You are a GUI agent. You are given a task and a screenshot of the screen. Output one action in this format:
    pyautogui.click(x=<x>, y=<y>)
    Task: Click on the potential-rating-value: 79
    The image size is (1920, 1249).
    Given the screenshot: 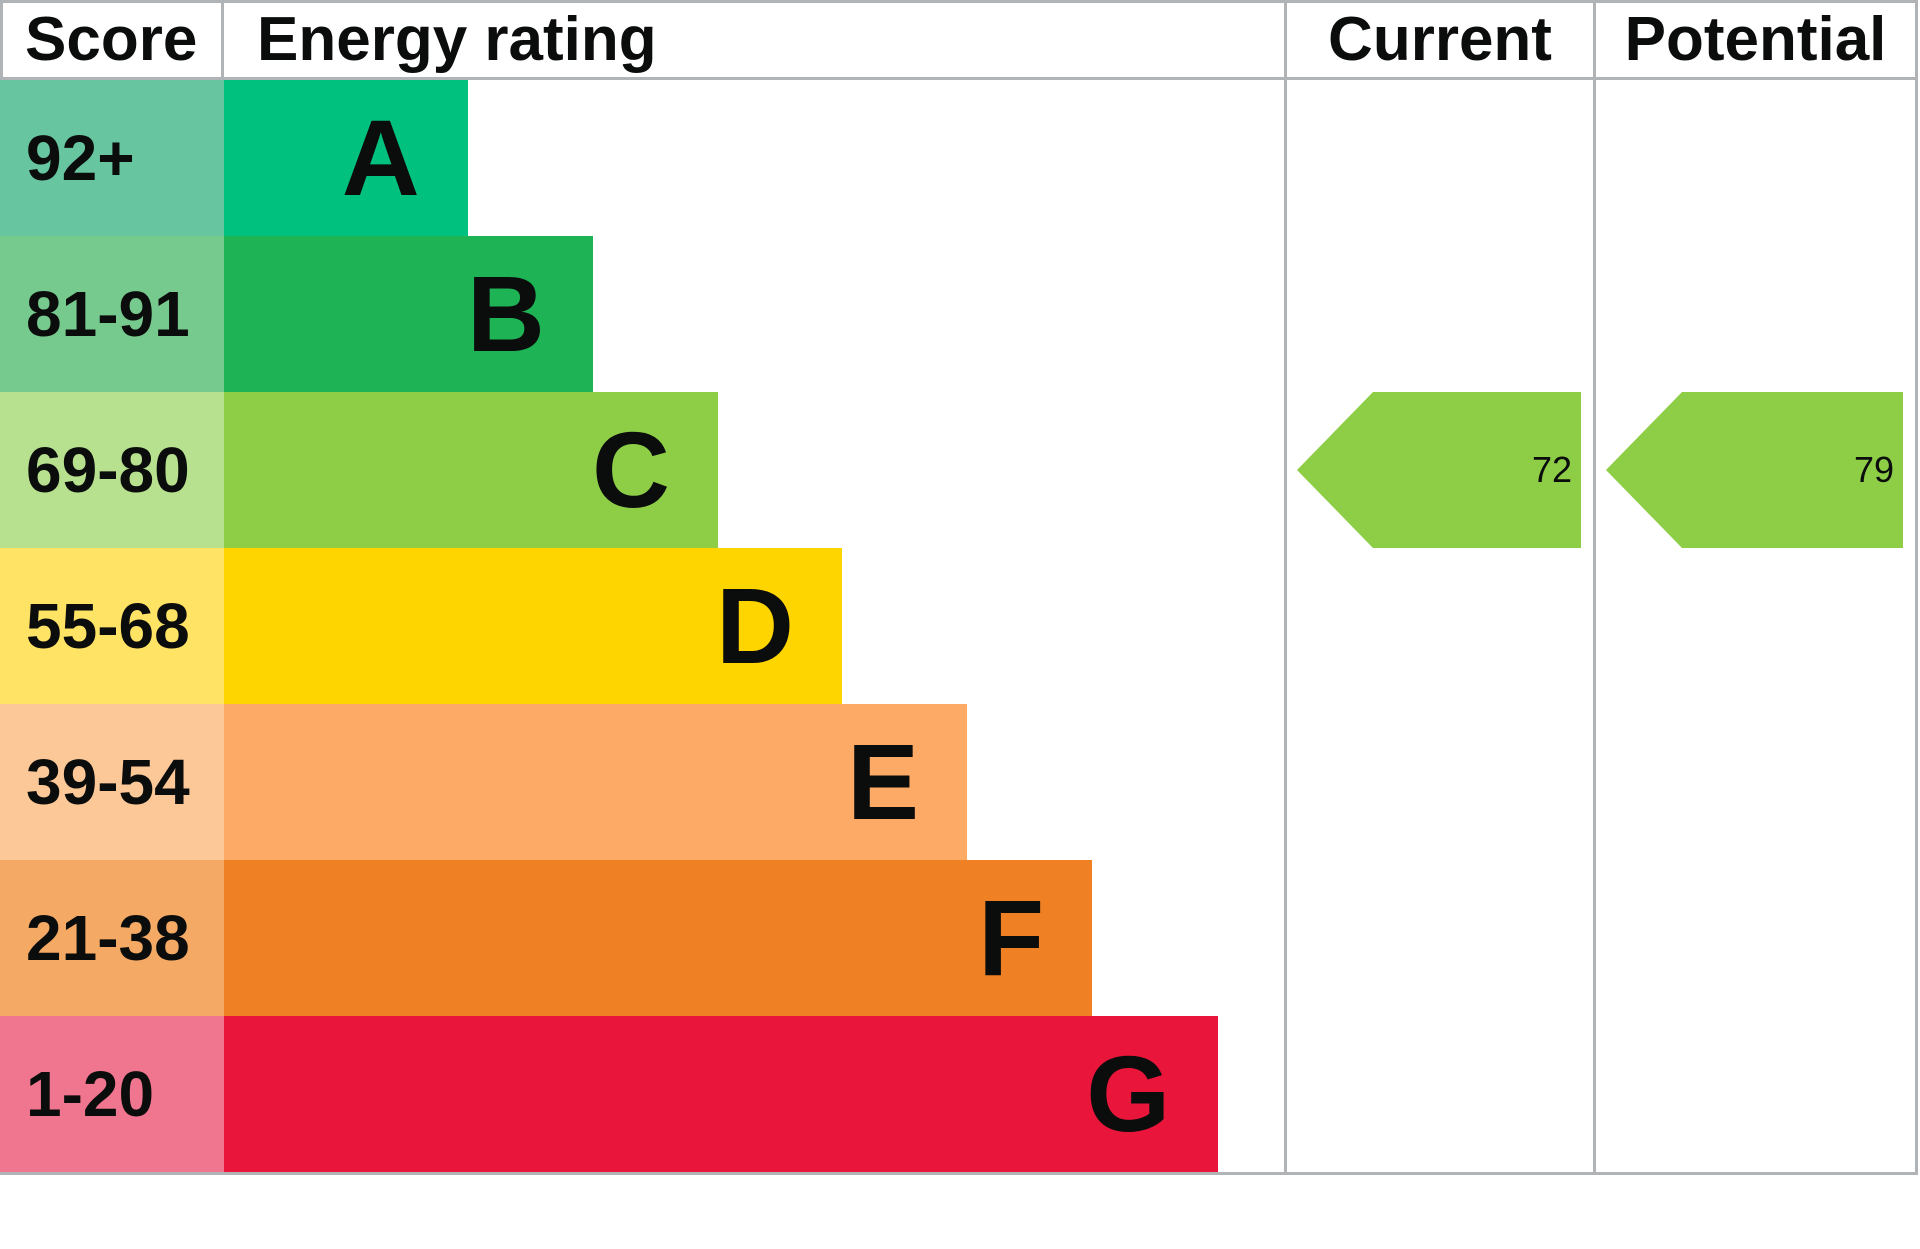 What is the action you would take?
    pyautogui.click(x=1873, y=469)
    